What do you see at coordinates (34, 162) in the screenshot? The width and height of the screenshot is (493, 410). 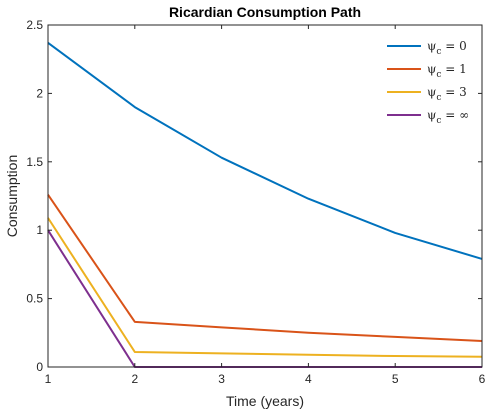 I see `y-tick-label: 1.5` at bounding box center [34, 162].